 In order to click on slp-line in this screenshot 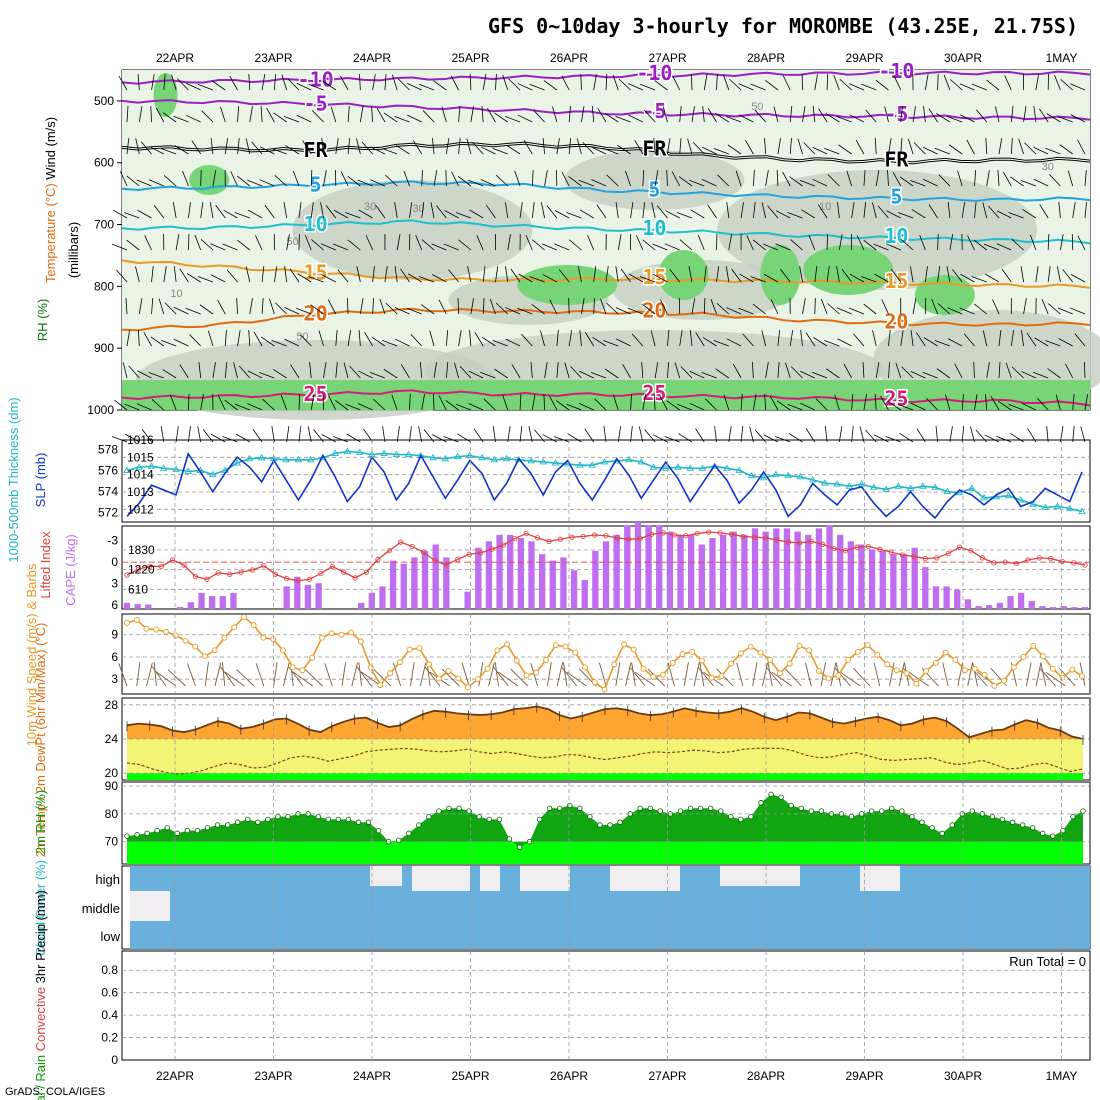, I will do `click(604, 486)`.